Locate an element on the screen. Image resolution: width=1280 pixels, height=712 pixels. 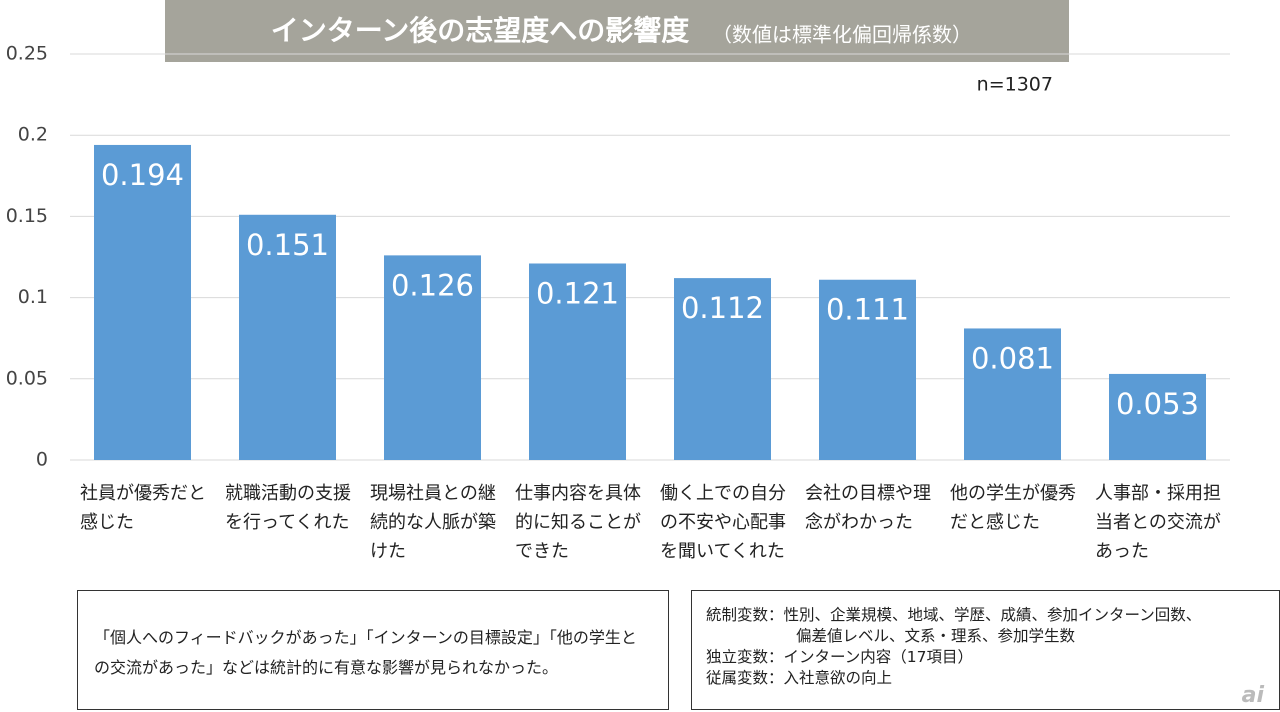
value-label: 0.126 is located at coordinates (432, 285).